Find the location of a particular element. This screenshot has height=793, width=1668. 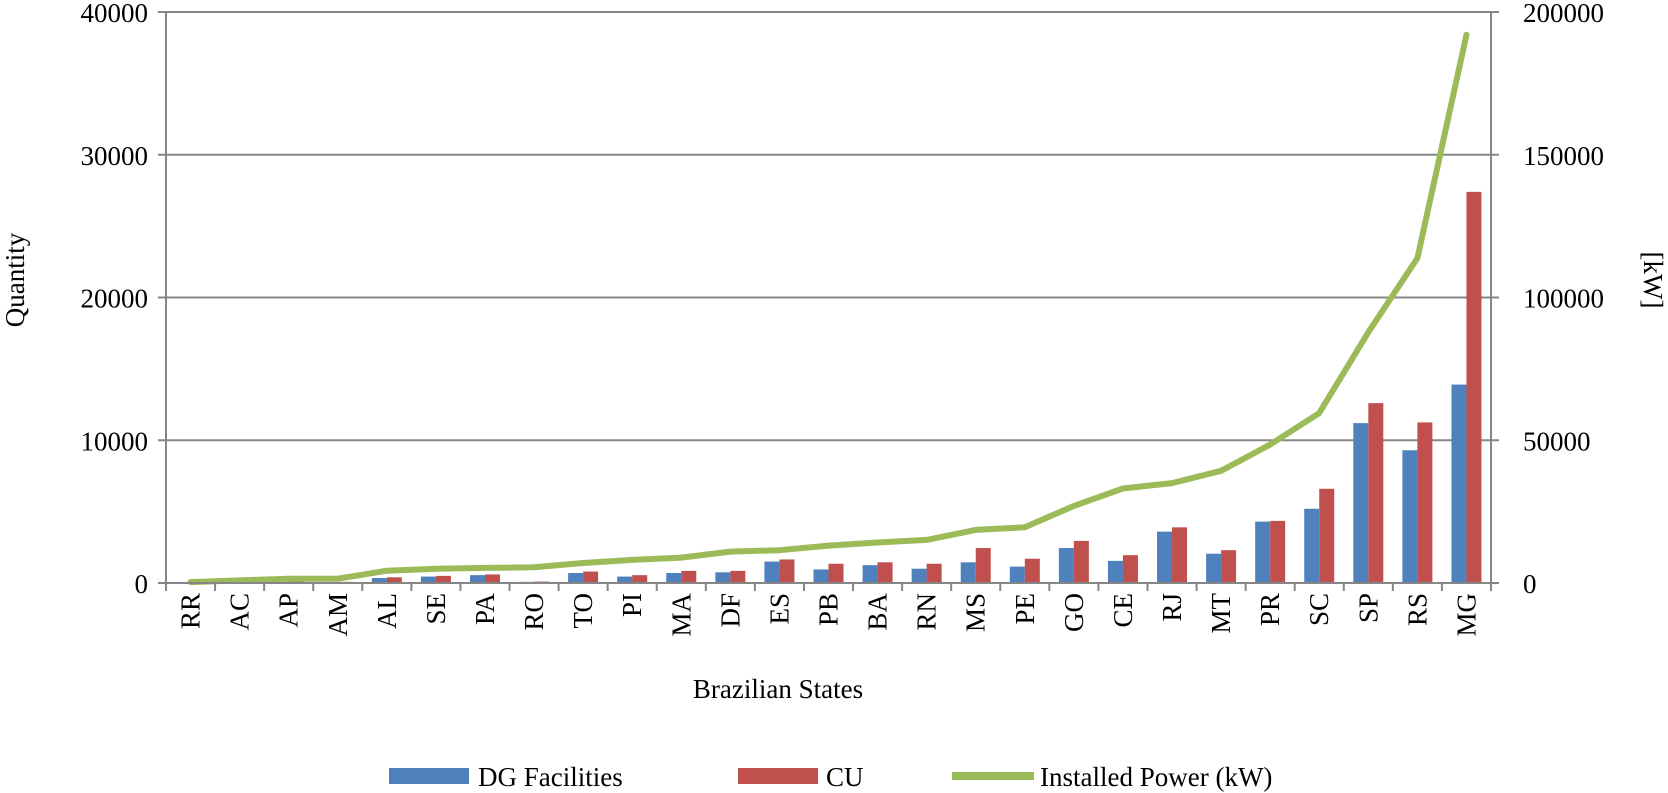

x-tick-label-pa: PA is located at coordinates (485, 609).